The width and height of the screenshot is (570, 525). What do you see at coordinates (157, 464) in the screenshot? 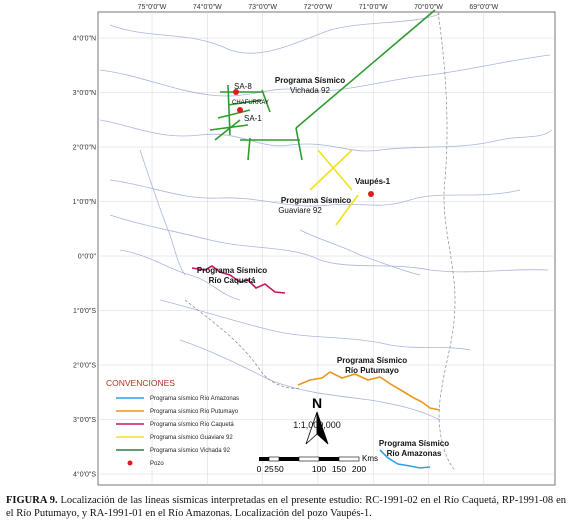
I see `legend-label: Pozo` at bounding box center [157, 464].